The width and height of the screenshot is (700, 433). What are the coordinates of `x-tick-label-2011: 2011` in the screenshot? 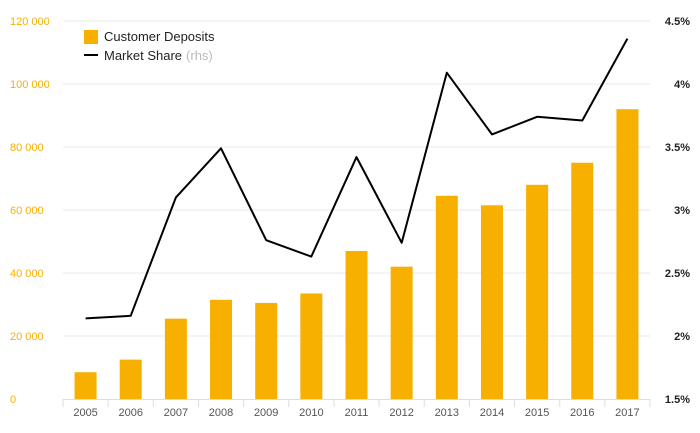 It's located at (357, 413).